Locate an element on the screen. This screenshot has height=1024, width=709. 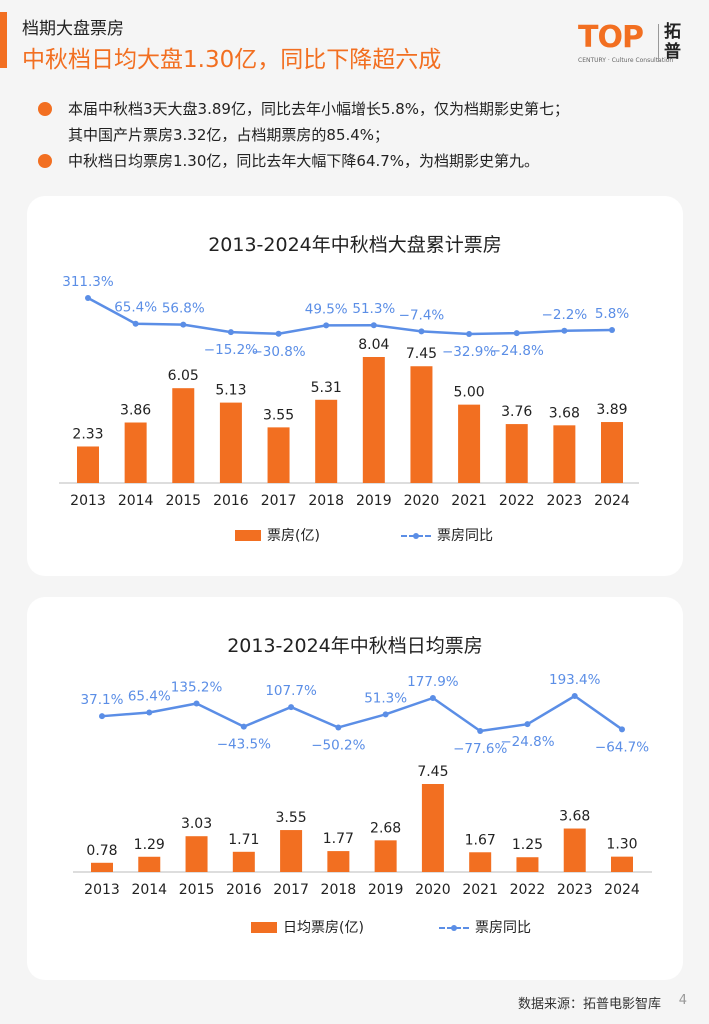
bar-value-label: 2.68 is located at coordinates (385, 828).